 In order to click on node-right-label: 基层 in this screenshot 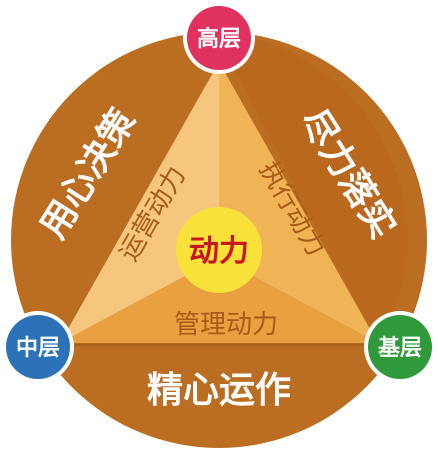, I will do `click(400, 348)`.